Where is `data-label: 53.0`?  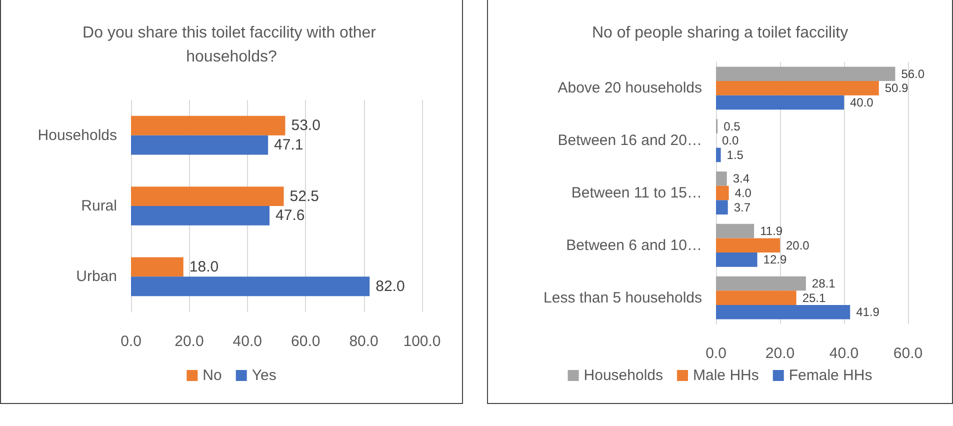
data-label: 53.0 is located at coordinates (305, 125).